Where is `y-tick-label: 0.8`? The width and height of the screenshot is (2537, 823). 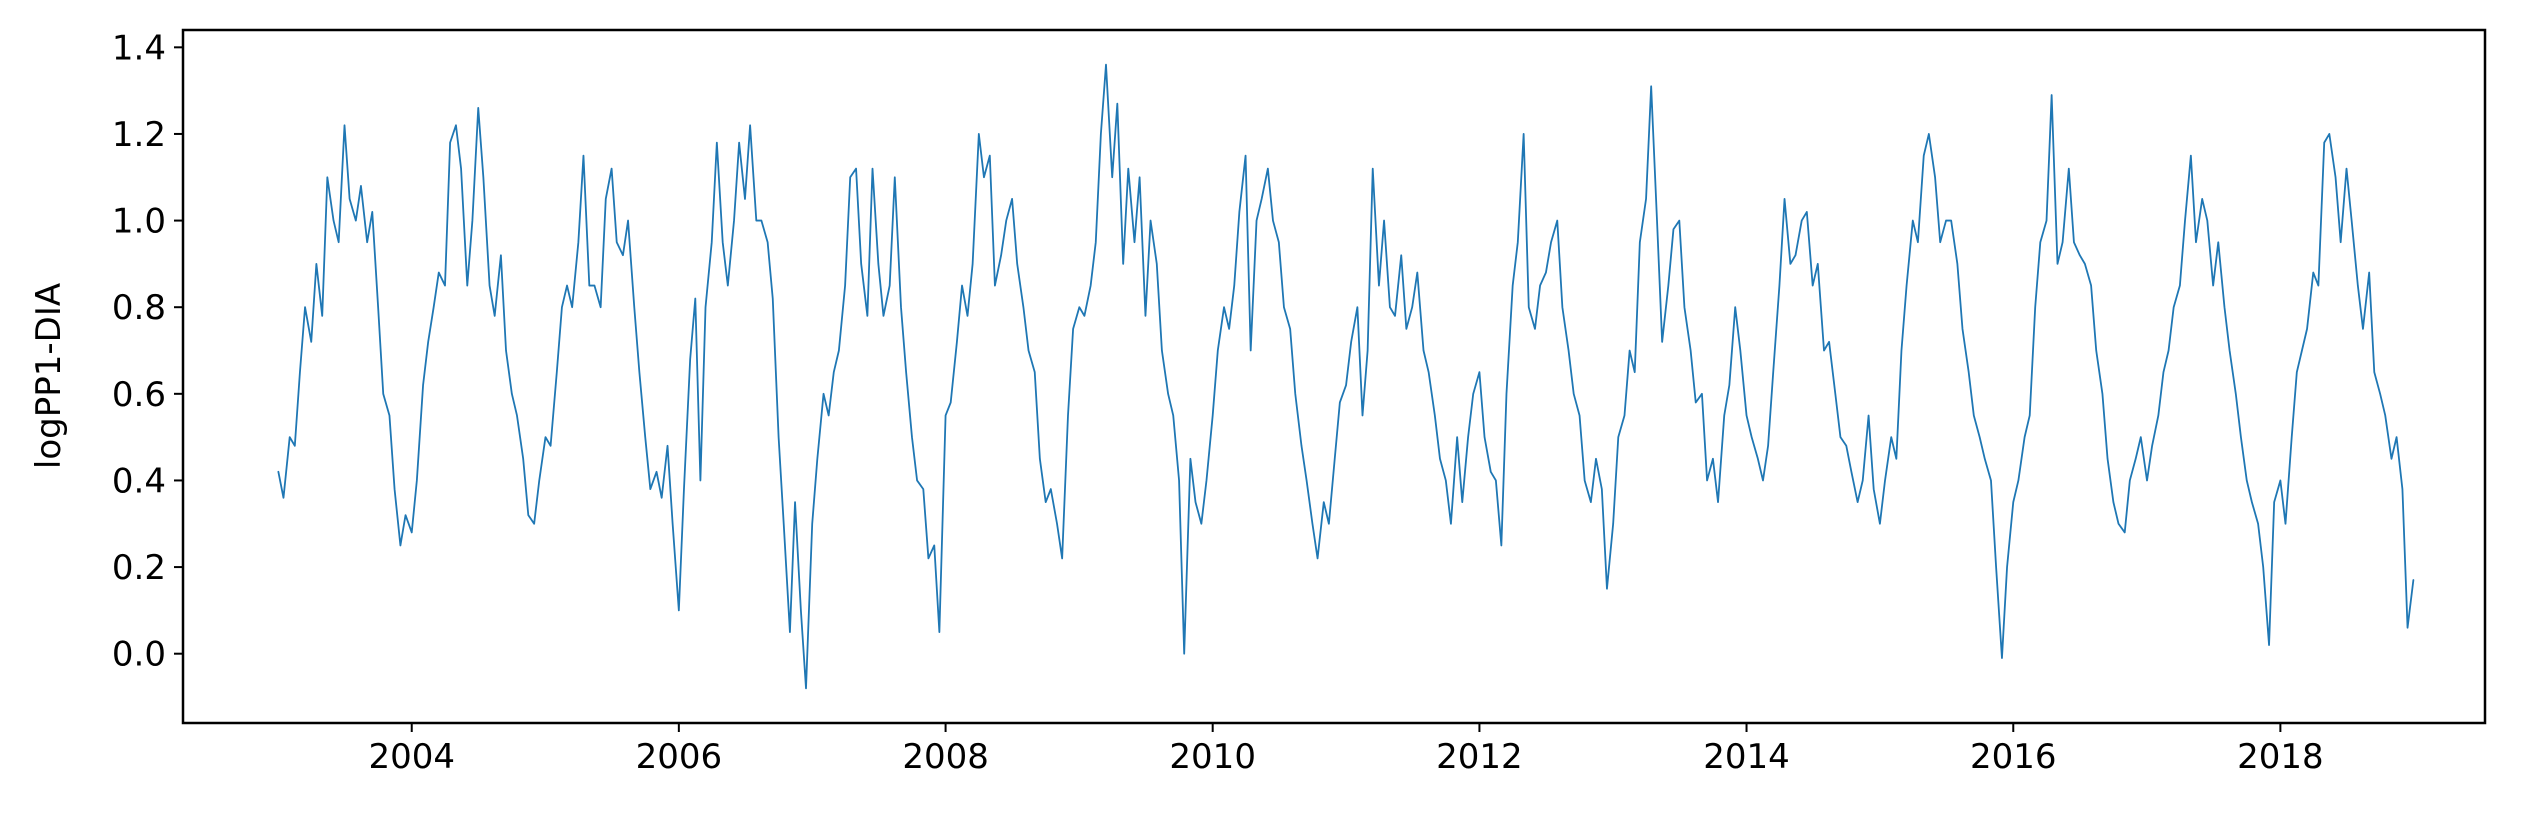 y-tick-label: 0.8 is located at coordinates (139, 308).